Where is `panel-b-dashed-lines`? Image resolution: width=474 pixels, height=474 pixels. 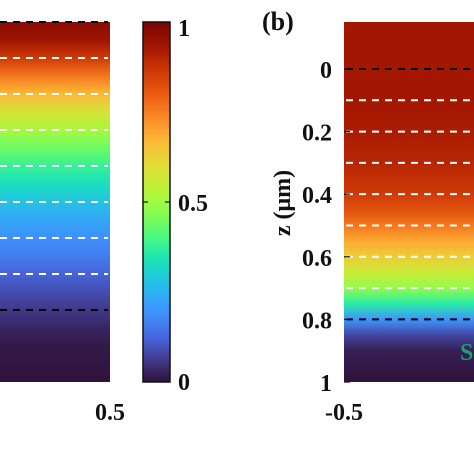 panel-b-dashed-lines is located at coordinates (410, 194).